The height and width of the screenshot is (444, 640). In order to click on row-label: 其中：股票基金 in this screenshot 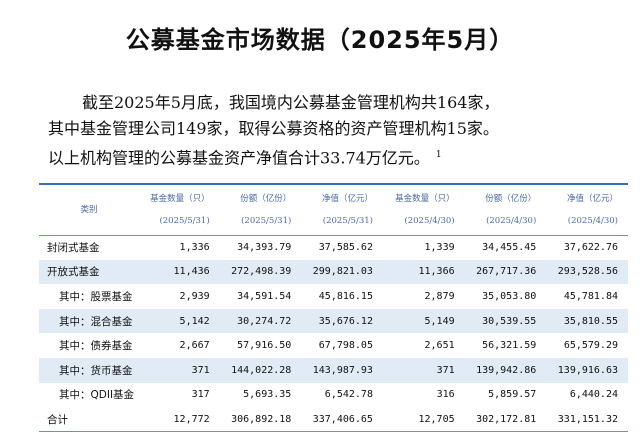, I will do `click(96, 296)`.